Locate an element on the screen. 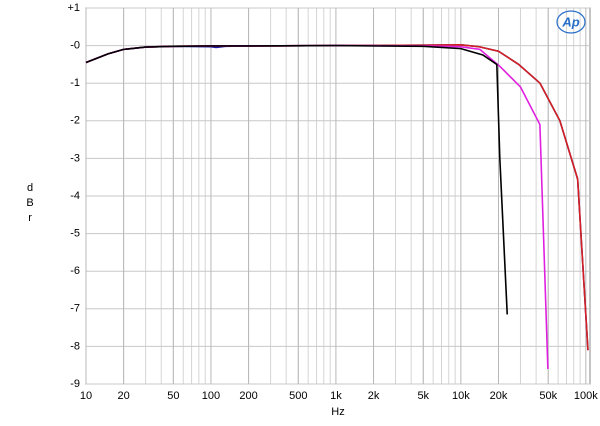 This screenshot has width=600, height=426. x-tick-label: 5k is located at coordinates (423, 396).